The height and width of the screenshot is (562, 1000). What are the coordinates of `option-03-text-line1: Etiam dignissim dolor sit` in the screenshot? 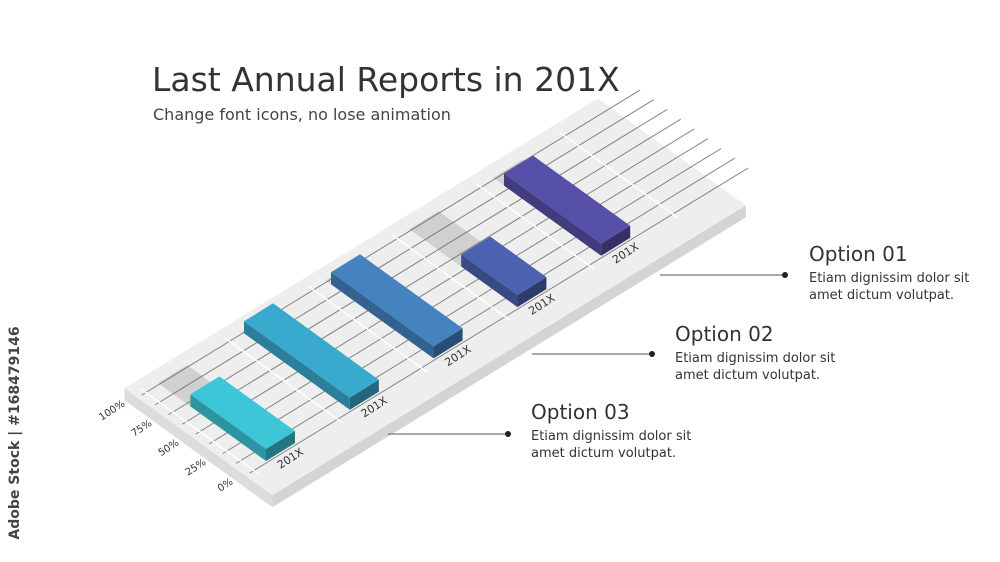 It's located at (611, 436).